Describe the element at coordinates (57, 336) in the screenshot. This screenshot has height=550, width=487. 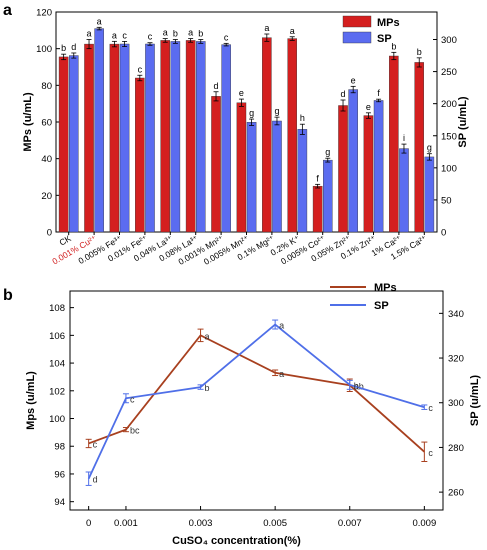
I see `y-tick-label: 106` at that location.